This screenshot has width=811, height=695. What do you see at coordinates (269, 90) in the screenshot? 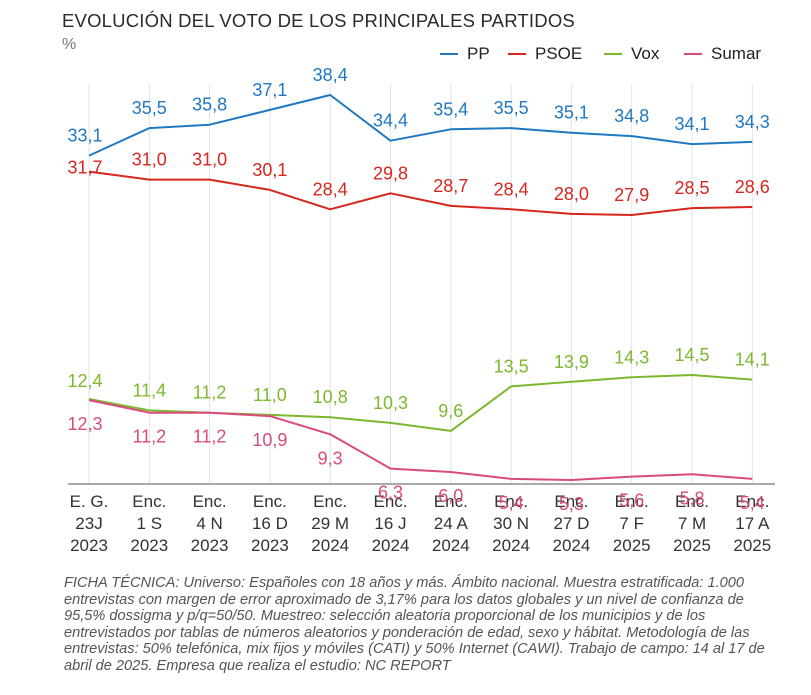
I see `data-label-pp-3: 37,1` at bounding box center [269, 90].